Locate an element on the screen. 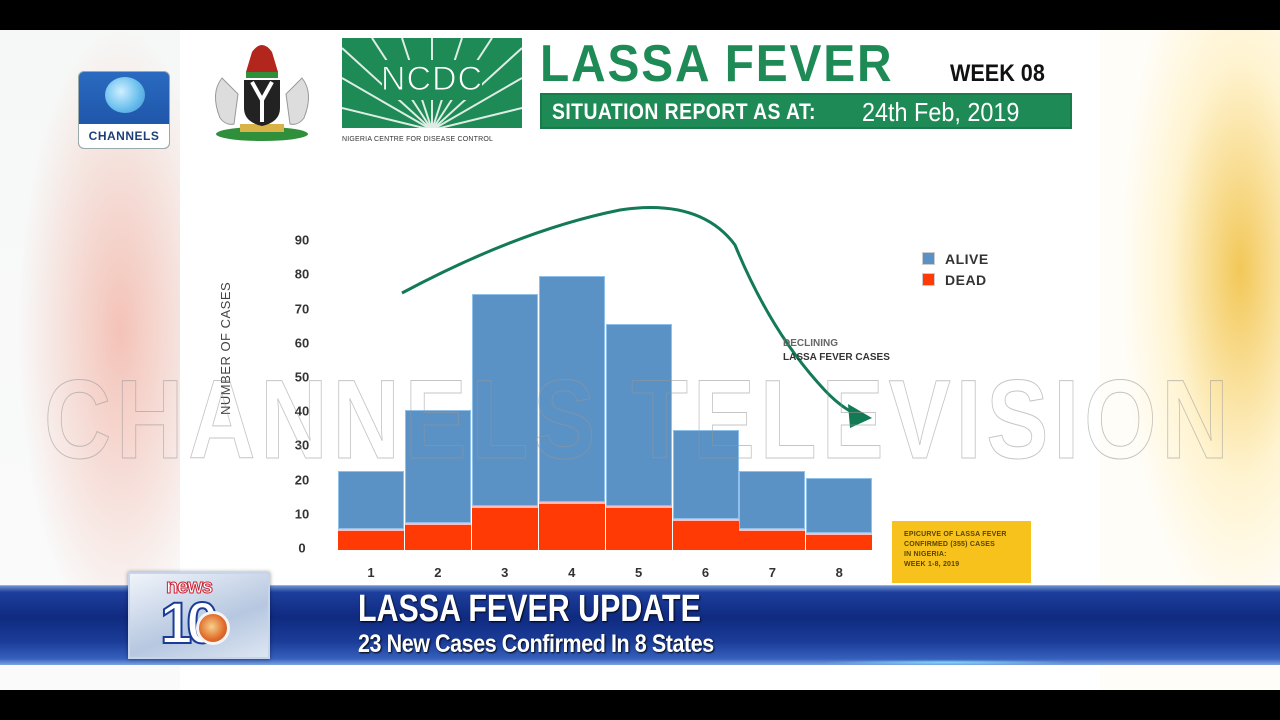 This screenshot has width=1280, height=720. legend-item-alive: ALIVE is located at coordinates (955, 258).